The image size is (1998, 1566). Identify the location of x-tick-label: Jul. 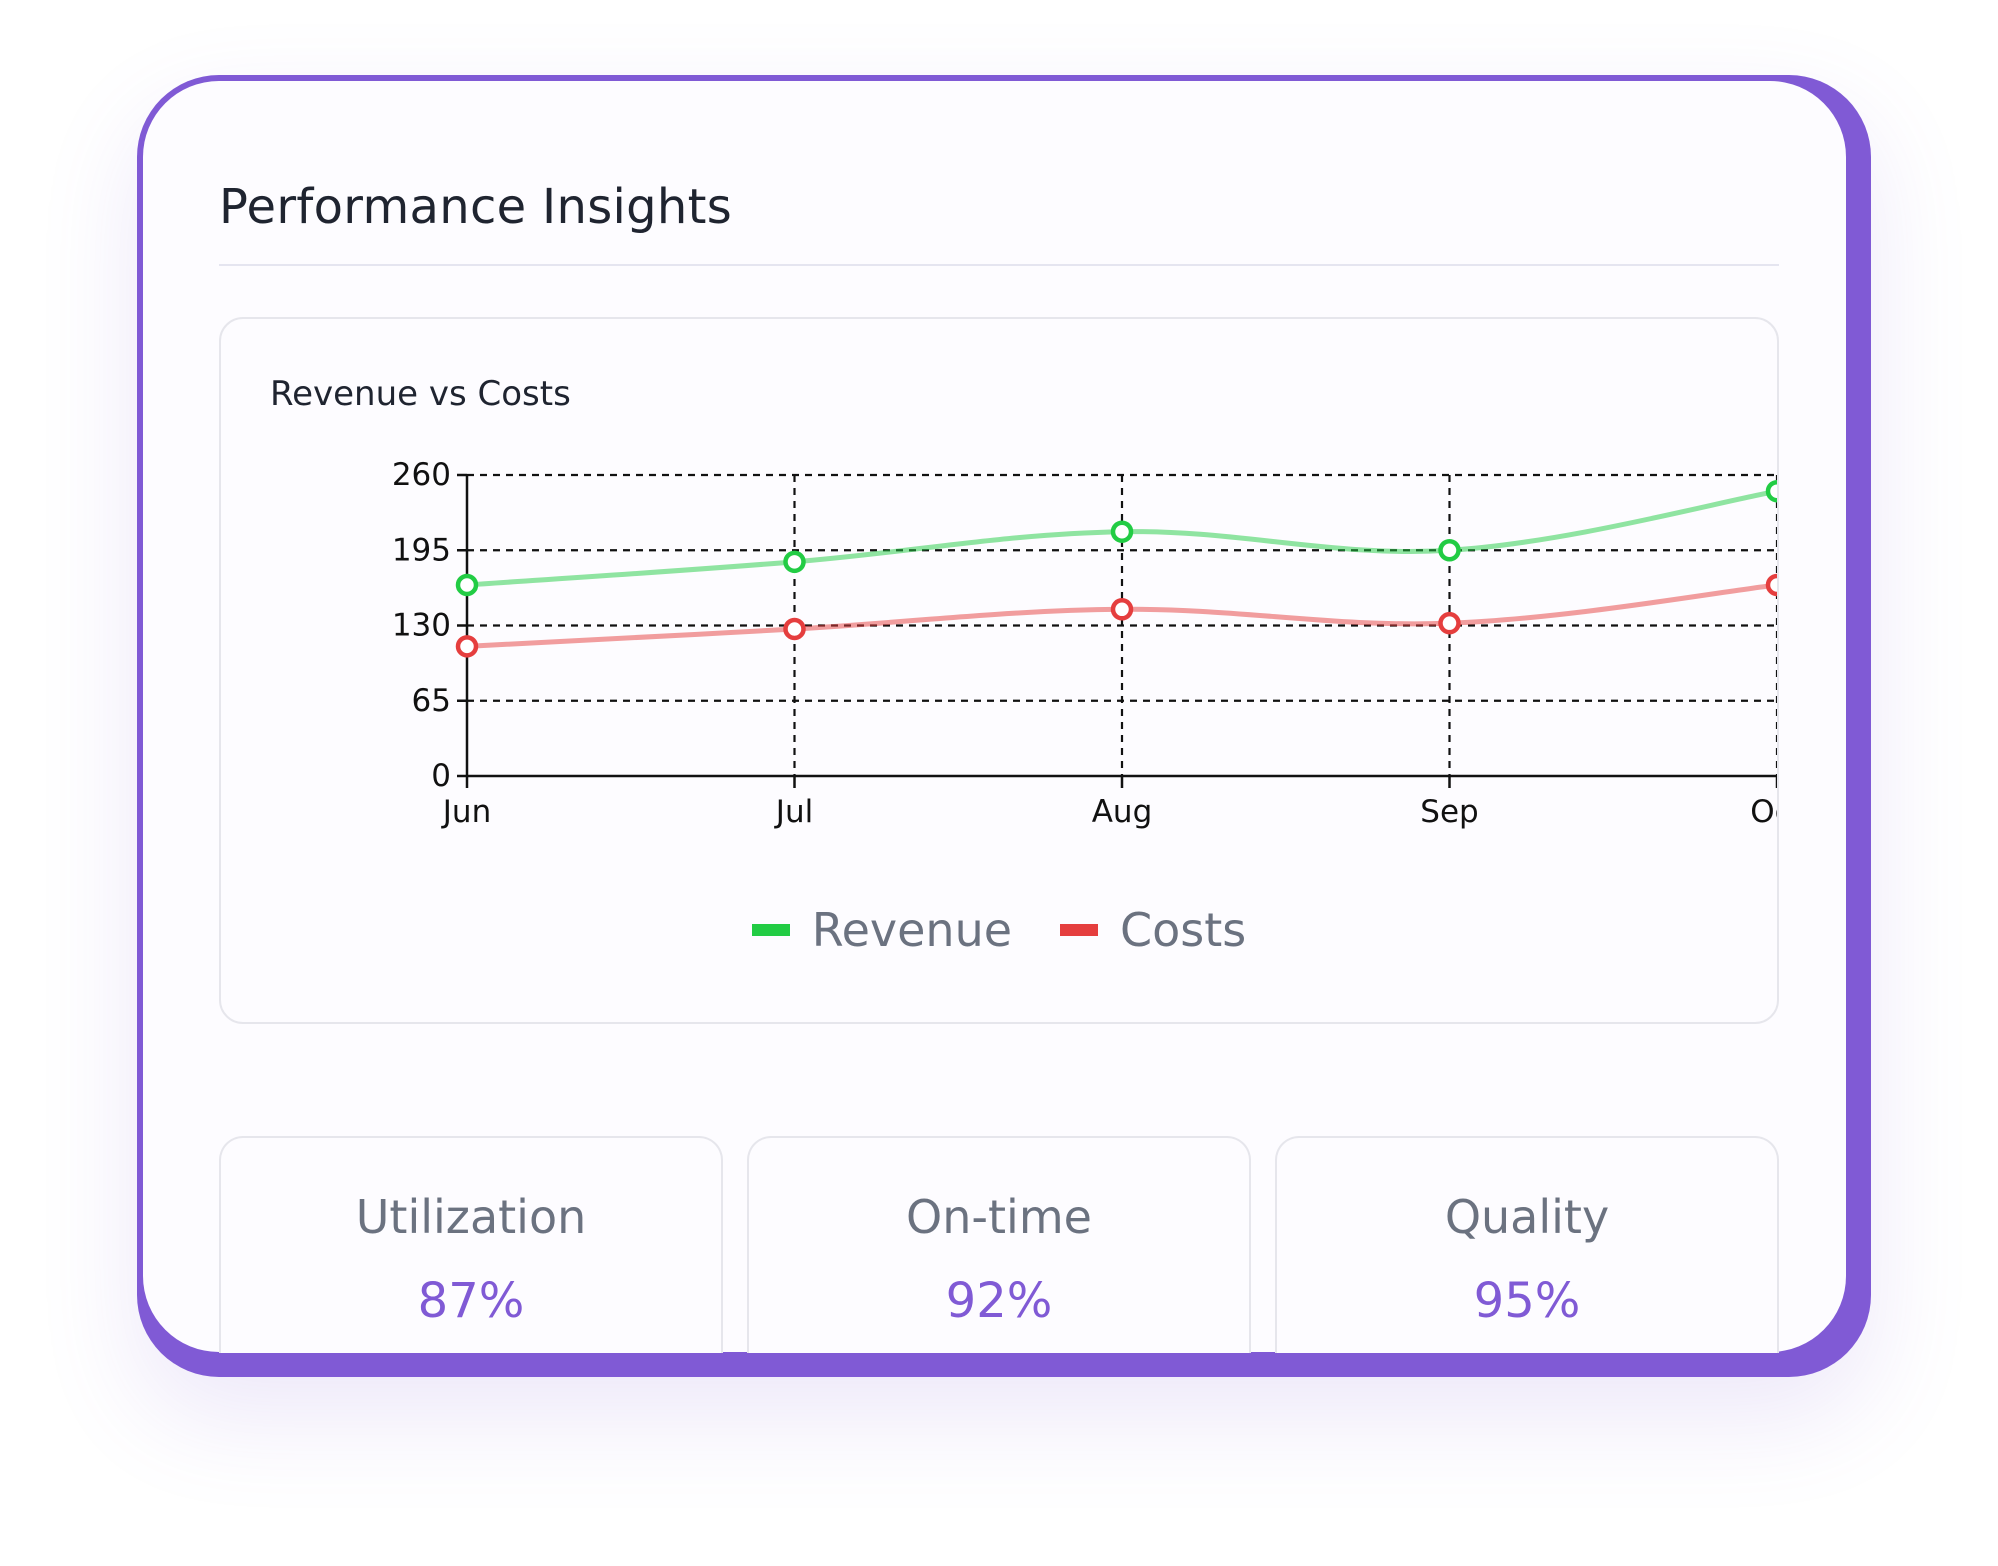
(793, 812).